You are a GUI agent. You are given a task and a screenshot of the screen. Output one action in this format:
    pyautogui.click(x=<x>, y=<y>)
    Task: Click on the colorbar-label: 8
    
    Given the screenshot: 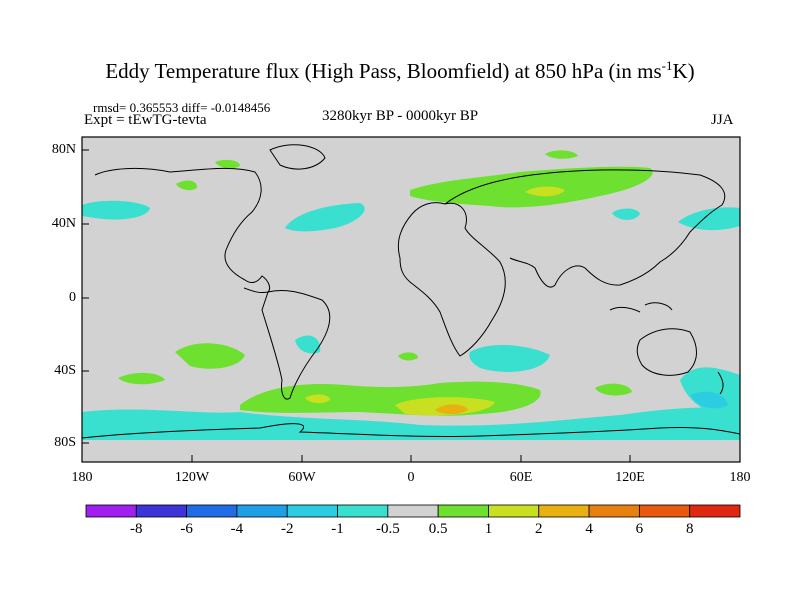 What is the action you would take?
    pyautogui.click(x=689, y=529)
    